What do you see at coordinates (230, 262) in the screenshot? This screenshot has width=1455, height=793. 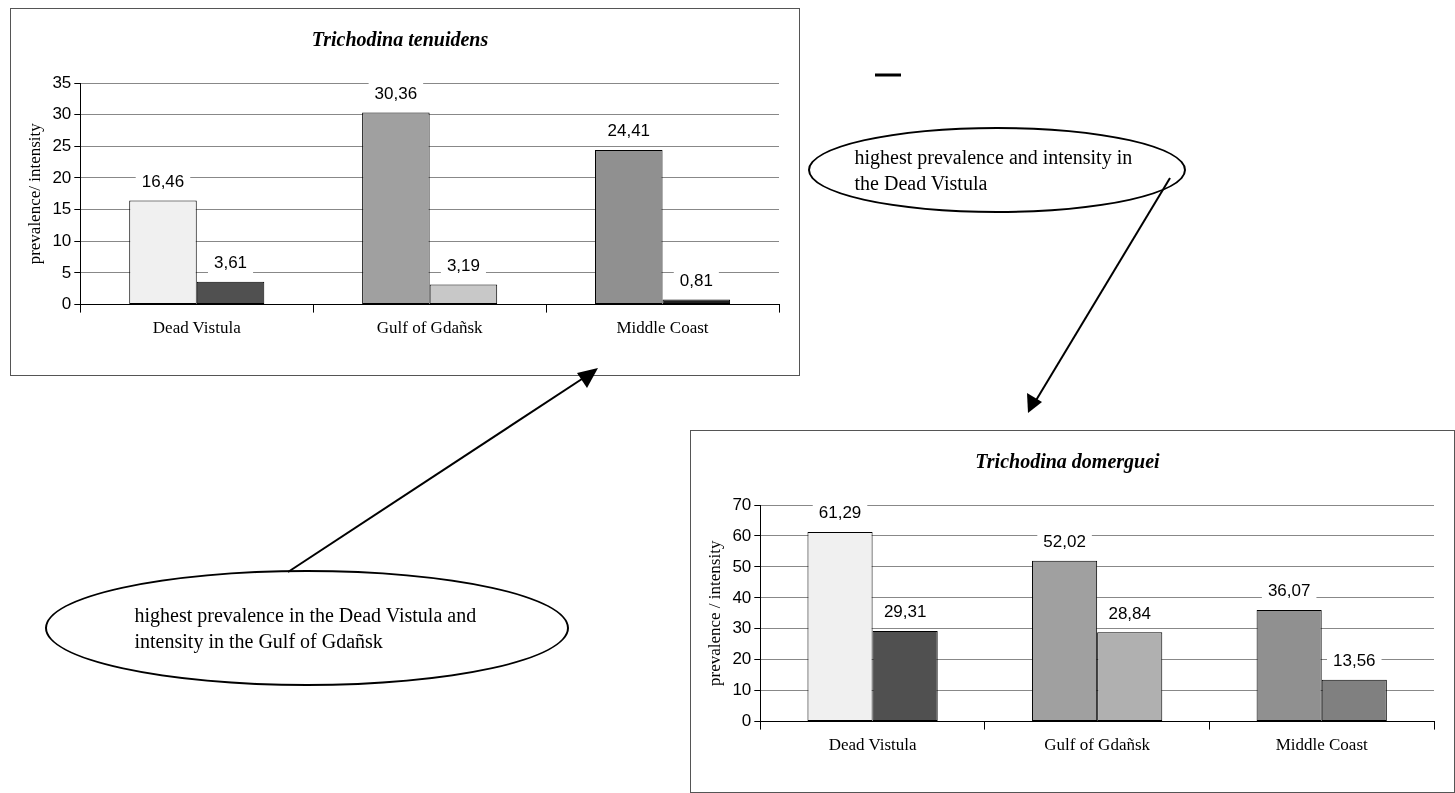 I see `data-label: 3,61` at bounding box center [230, 262].